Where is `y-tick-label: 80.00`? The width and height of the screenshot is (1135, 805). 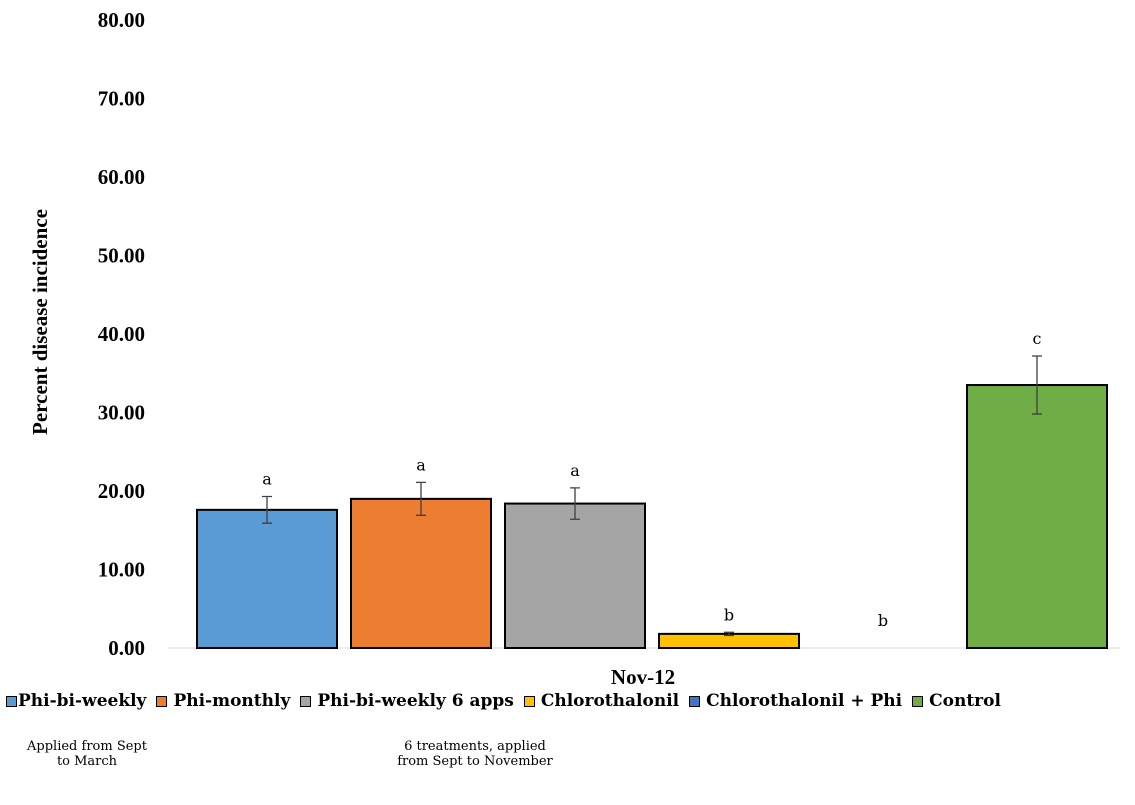 y-tick-label: 80.00 is located at coordinates (121, 20).